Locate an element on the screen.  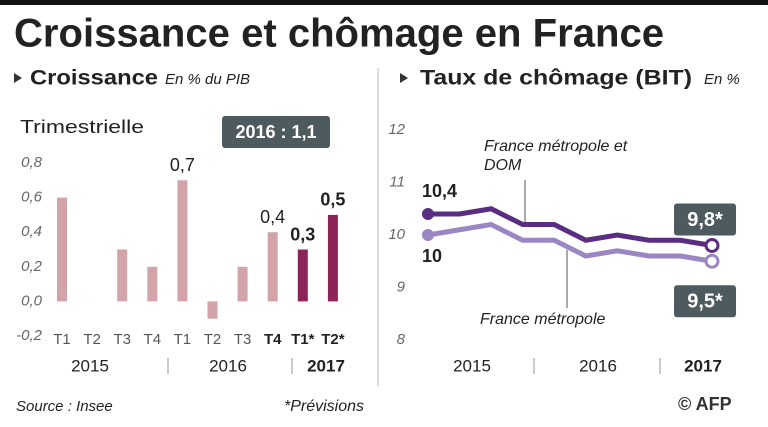
credit: © AFP is located at coordinates (705, 404).